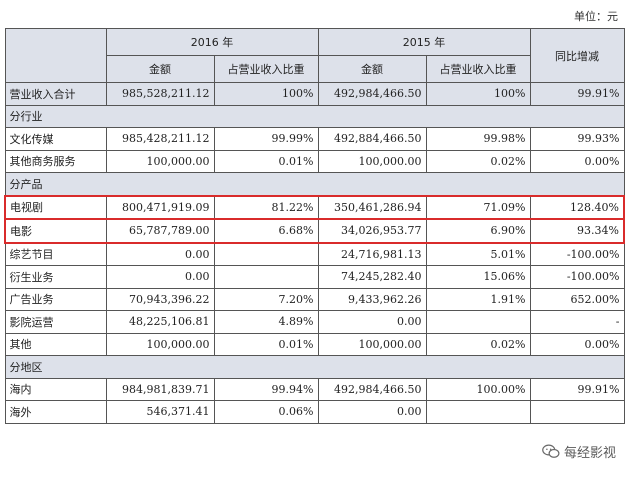 This screenshot has width=630, height=481. Describe the element at coordinates (55, 389) in the screenshot. I see `row-label: 海内` at that location.